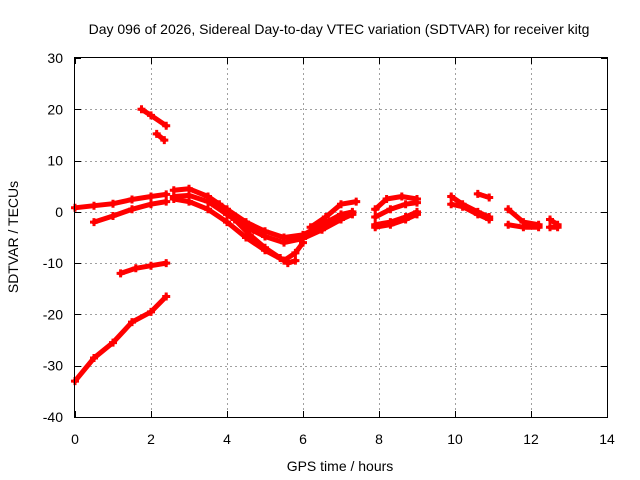 The image size is (640, 480). I want to click on x-tick-label: 0, so click(75, 439).